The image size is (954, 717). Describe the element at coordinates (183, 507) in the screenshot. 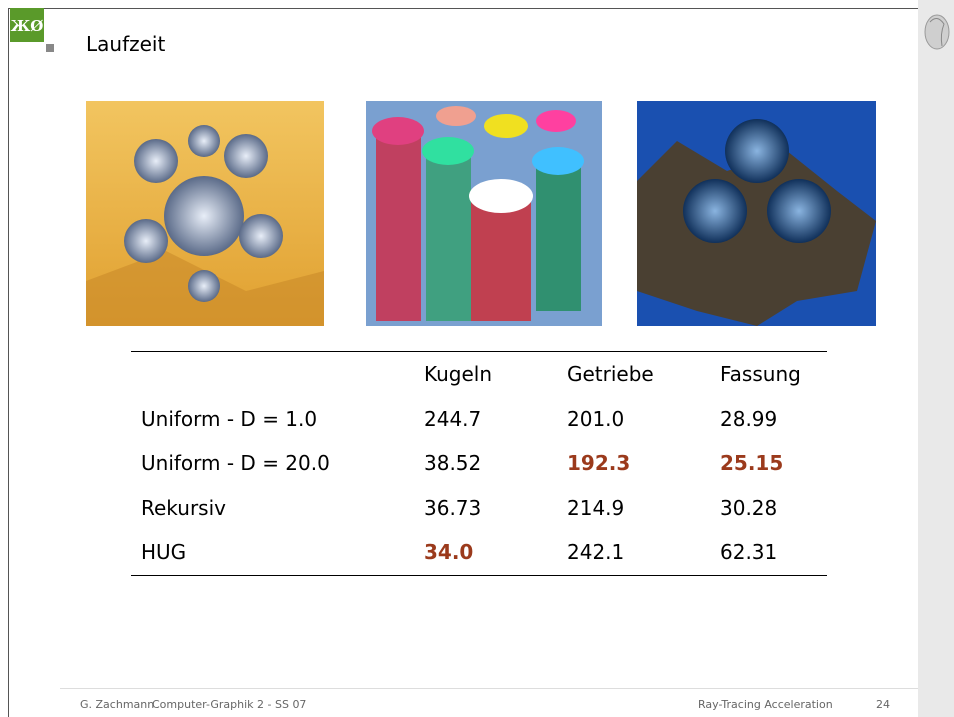

I see `row-label: Rekursiv` at that location.